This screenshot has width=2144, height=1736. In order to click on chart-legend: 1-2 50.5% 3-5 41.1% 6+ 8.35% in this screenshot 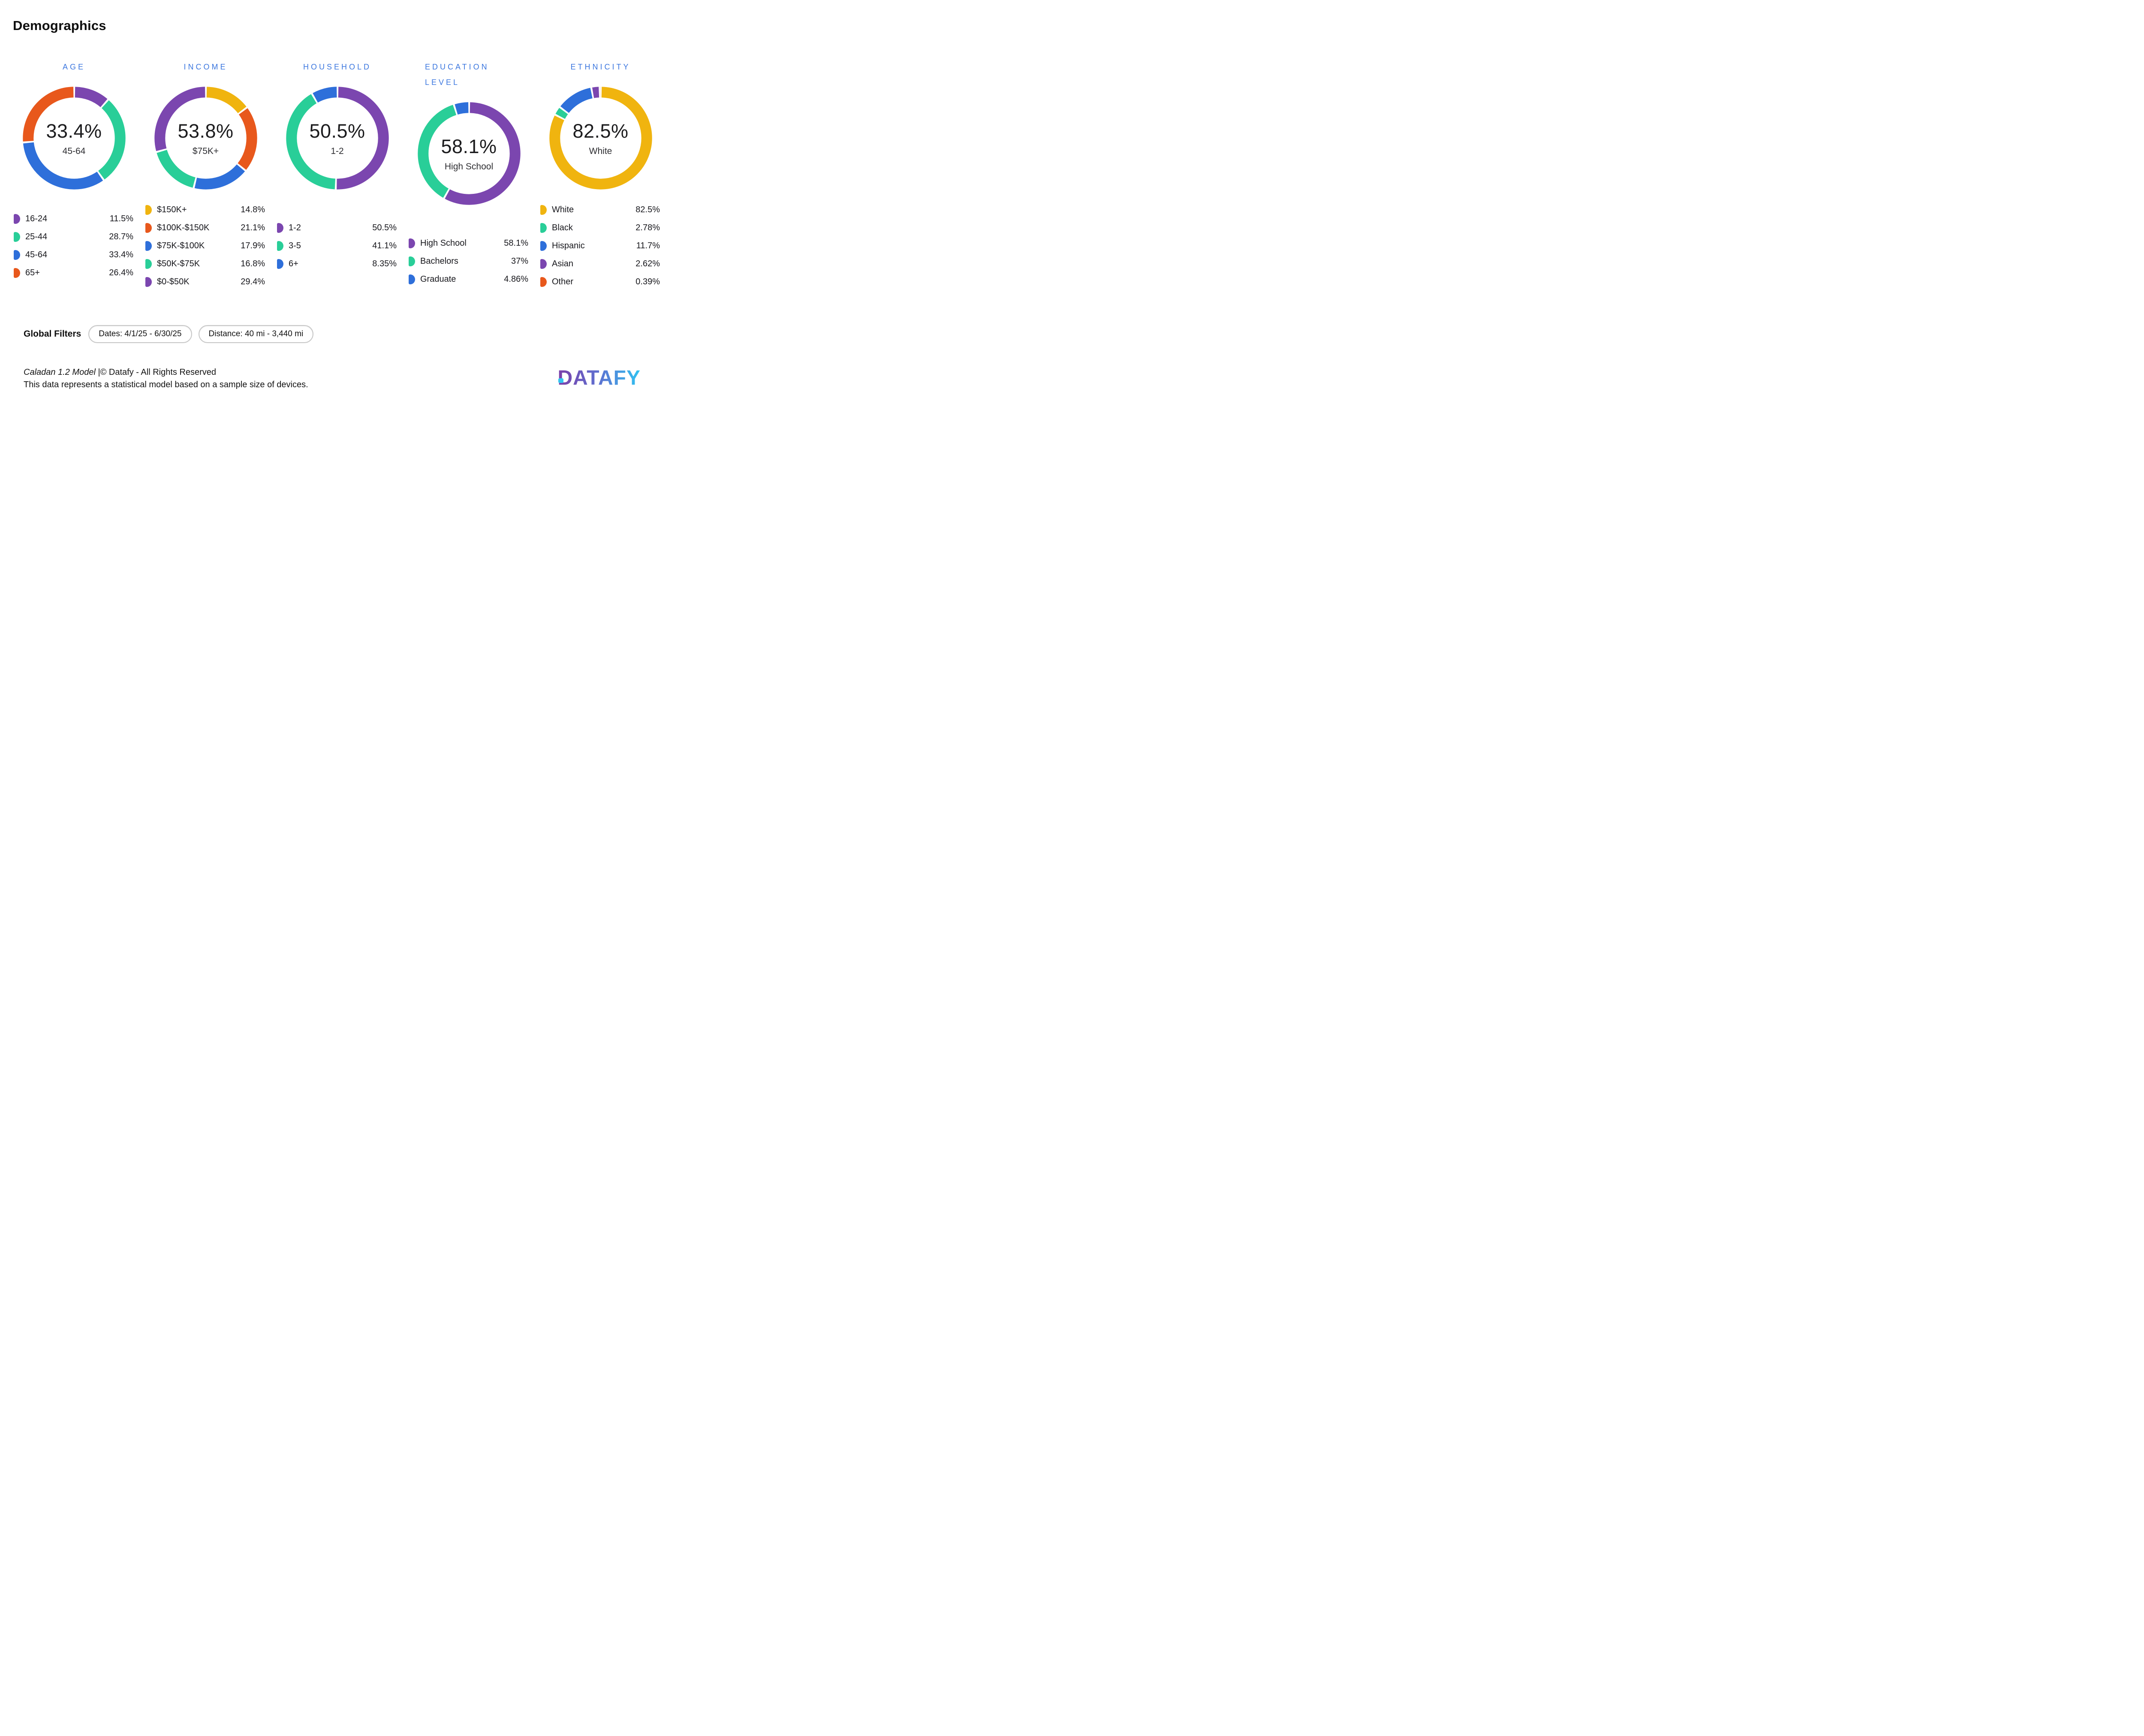, I will do `click(337, 246)`.